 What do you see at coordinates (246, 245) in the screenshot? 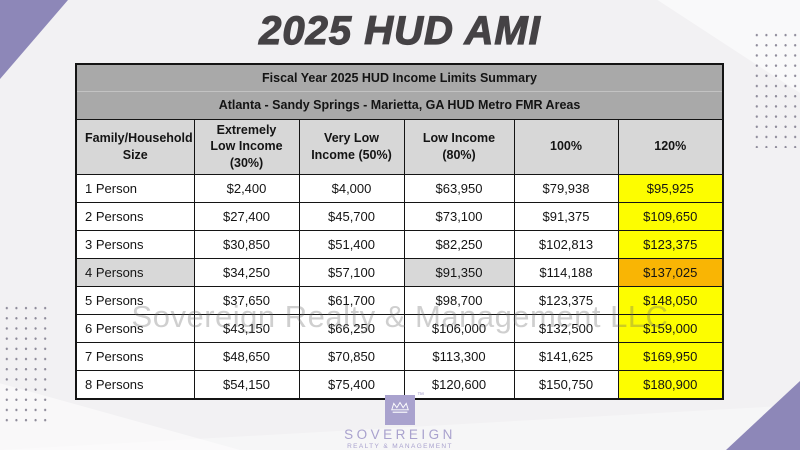
I see `income-value-cell: $30,850` at bounding box center [246, 245].